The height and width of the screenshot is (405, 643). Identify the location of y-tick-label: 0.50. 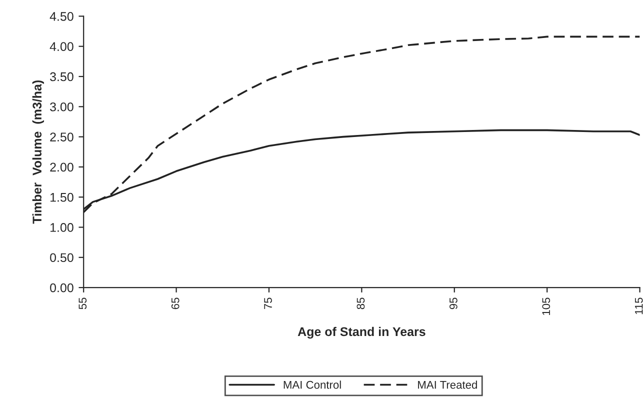
(62, 257).